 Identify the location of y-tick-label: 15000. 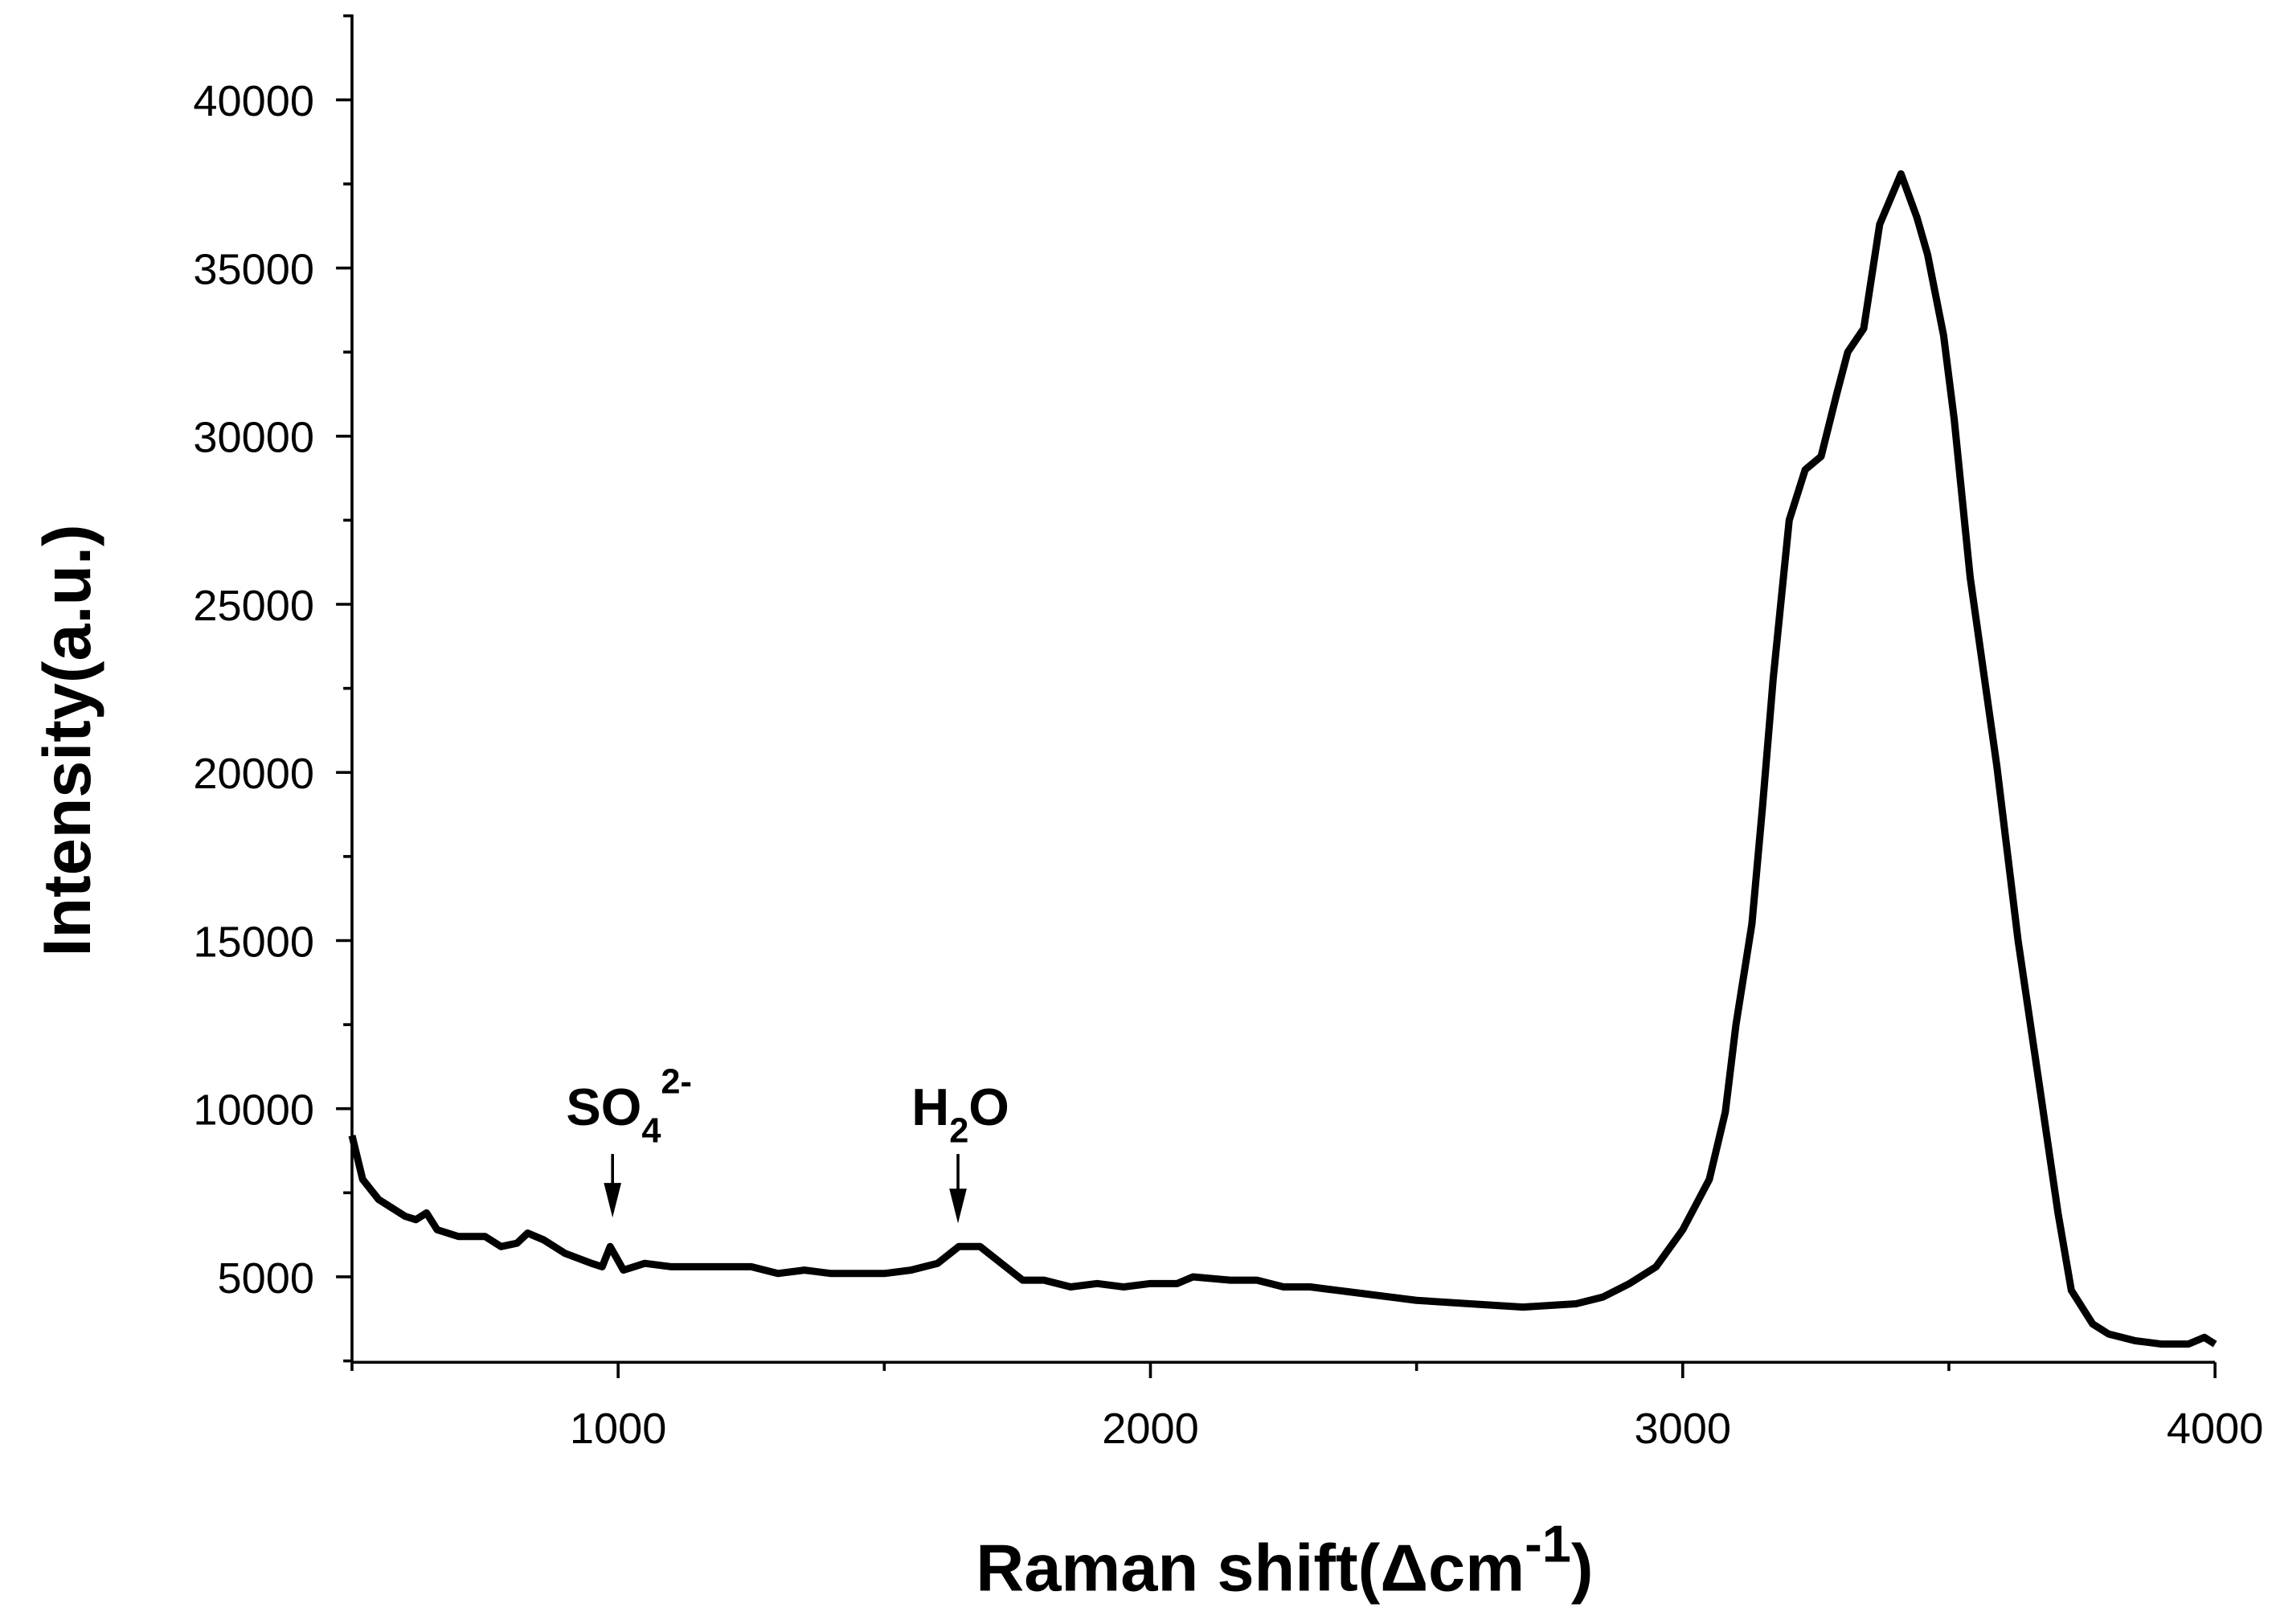
(253, 942).